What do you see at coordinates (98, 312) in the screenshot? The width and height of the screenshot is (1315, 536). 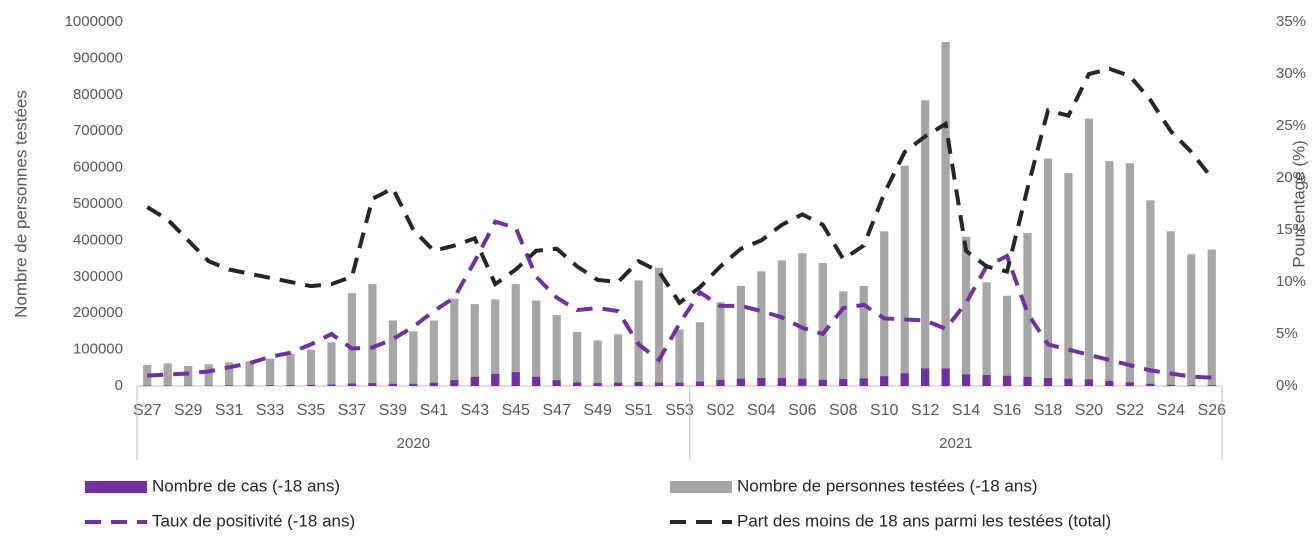 I see `y-tick-label: 200000` at bounding box center [98, 312].